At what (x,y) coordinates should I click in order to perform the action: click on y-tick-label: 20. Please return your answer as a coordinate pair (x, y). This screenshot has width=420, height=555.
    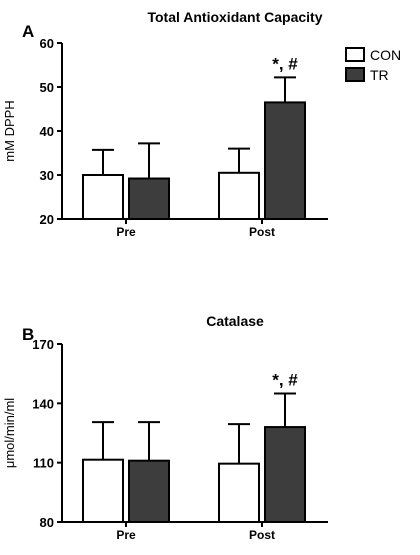
    Looking at the image, I should click on (47, 219).